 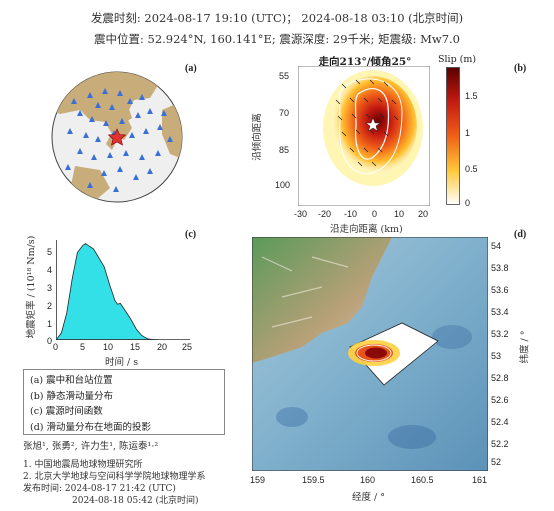 I want to click on d-lon-tick: 159, so click(x=258, y=480).